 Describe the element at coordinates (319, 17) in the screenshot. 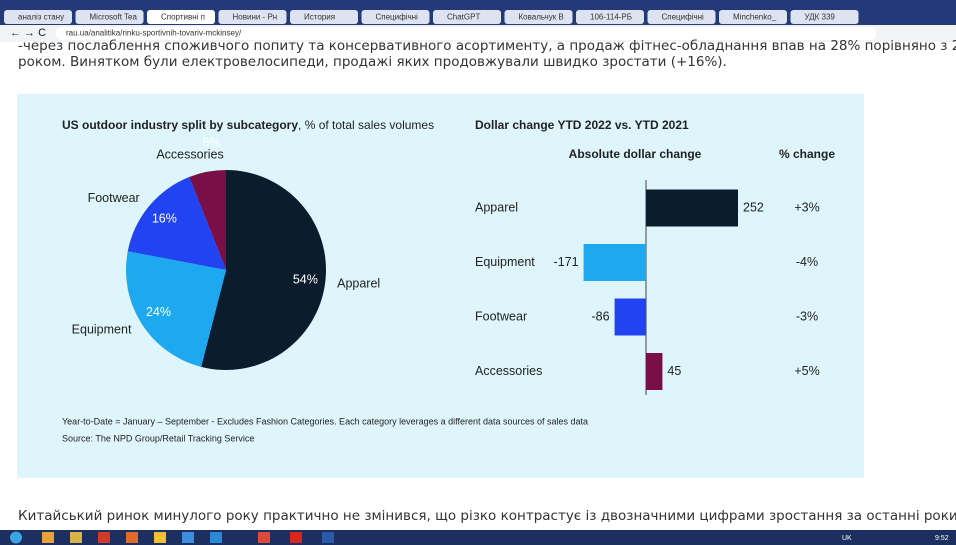

I see `tab-title: История` at that location.